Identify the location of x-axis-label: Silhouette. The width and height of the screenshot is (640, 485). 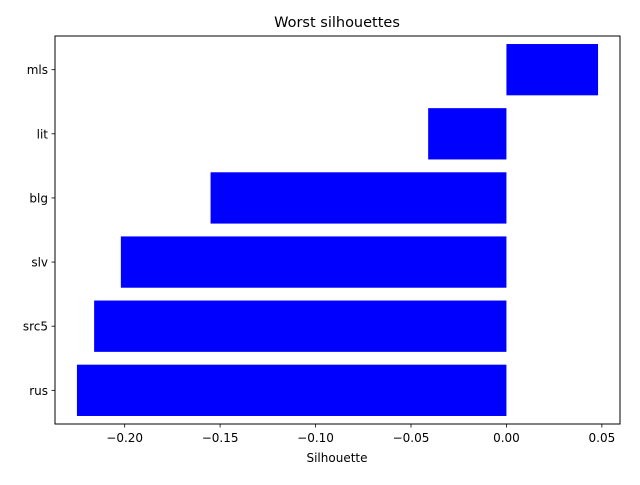
(336, 458).